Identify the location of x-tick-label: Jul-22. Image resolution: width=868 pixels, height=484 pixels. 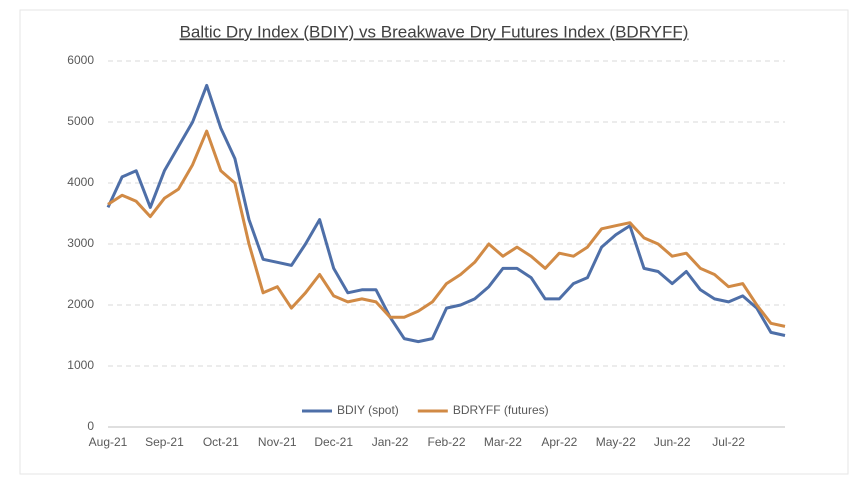
(728, 442).